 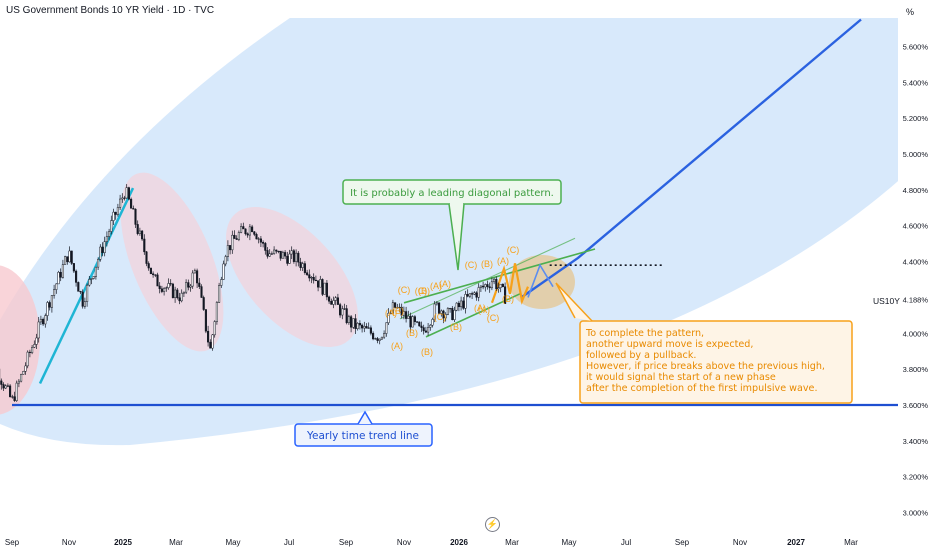 What do you see at coordinates (492, 524) in the screenshot?
I see `lightning-icon: ⚡` at bounding box center [492, 524].